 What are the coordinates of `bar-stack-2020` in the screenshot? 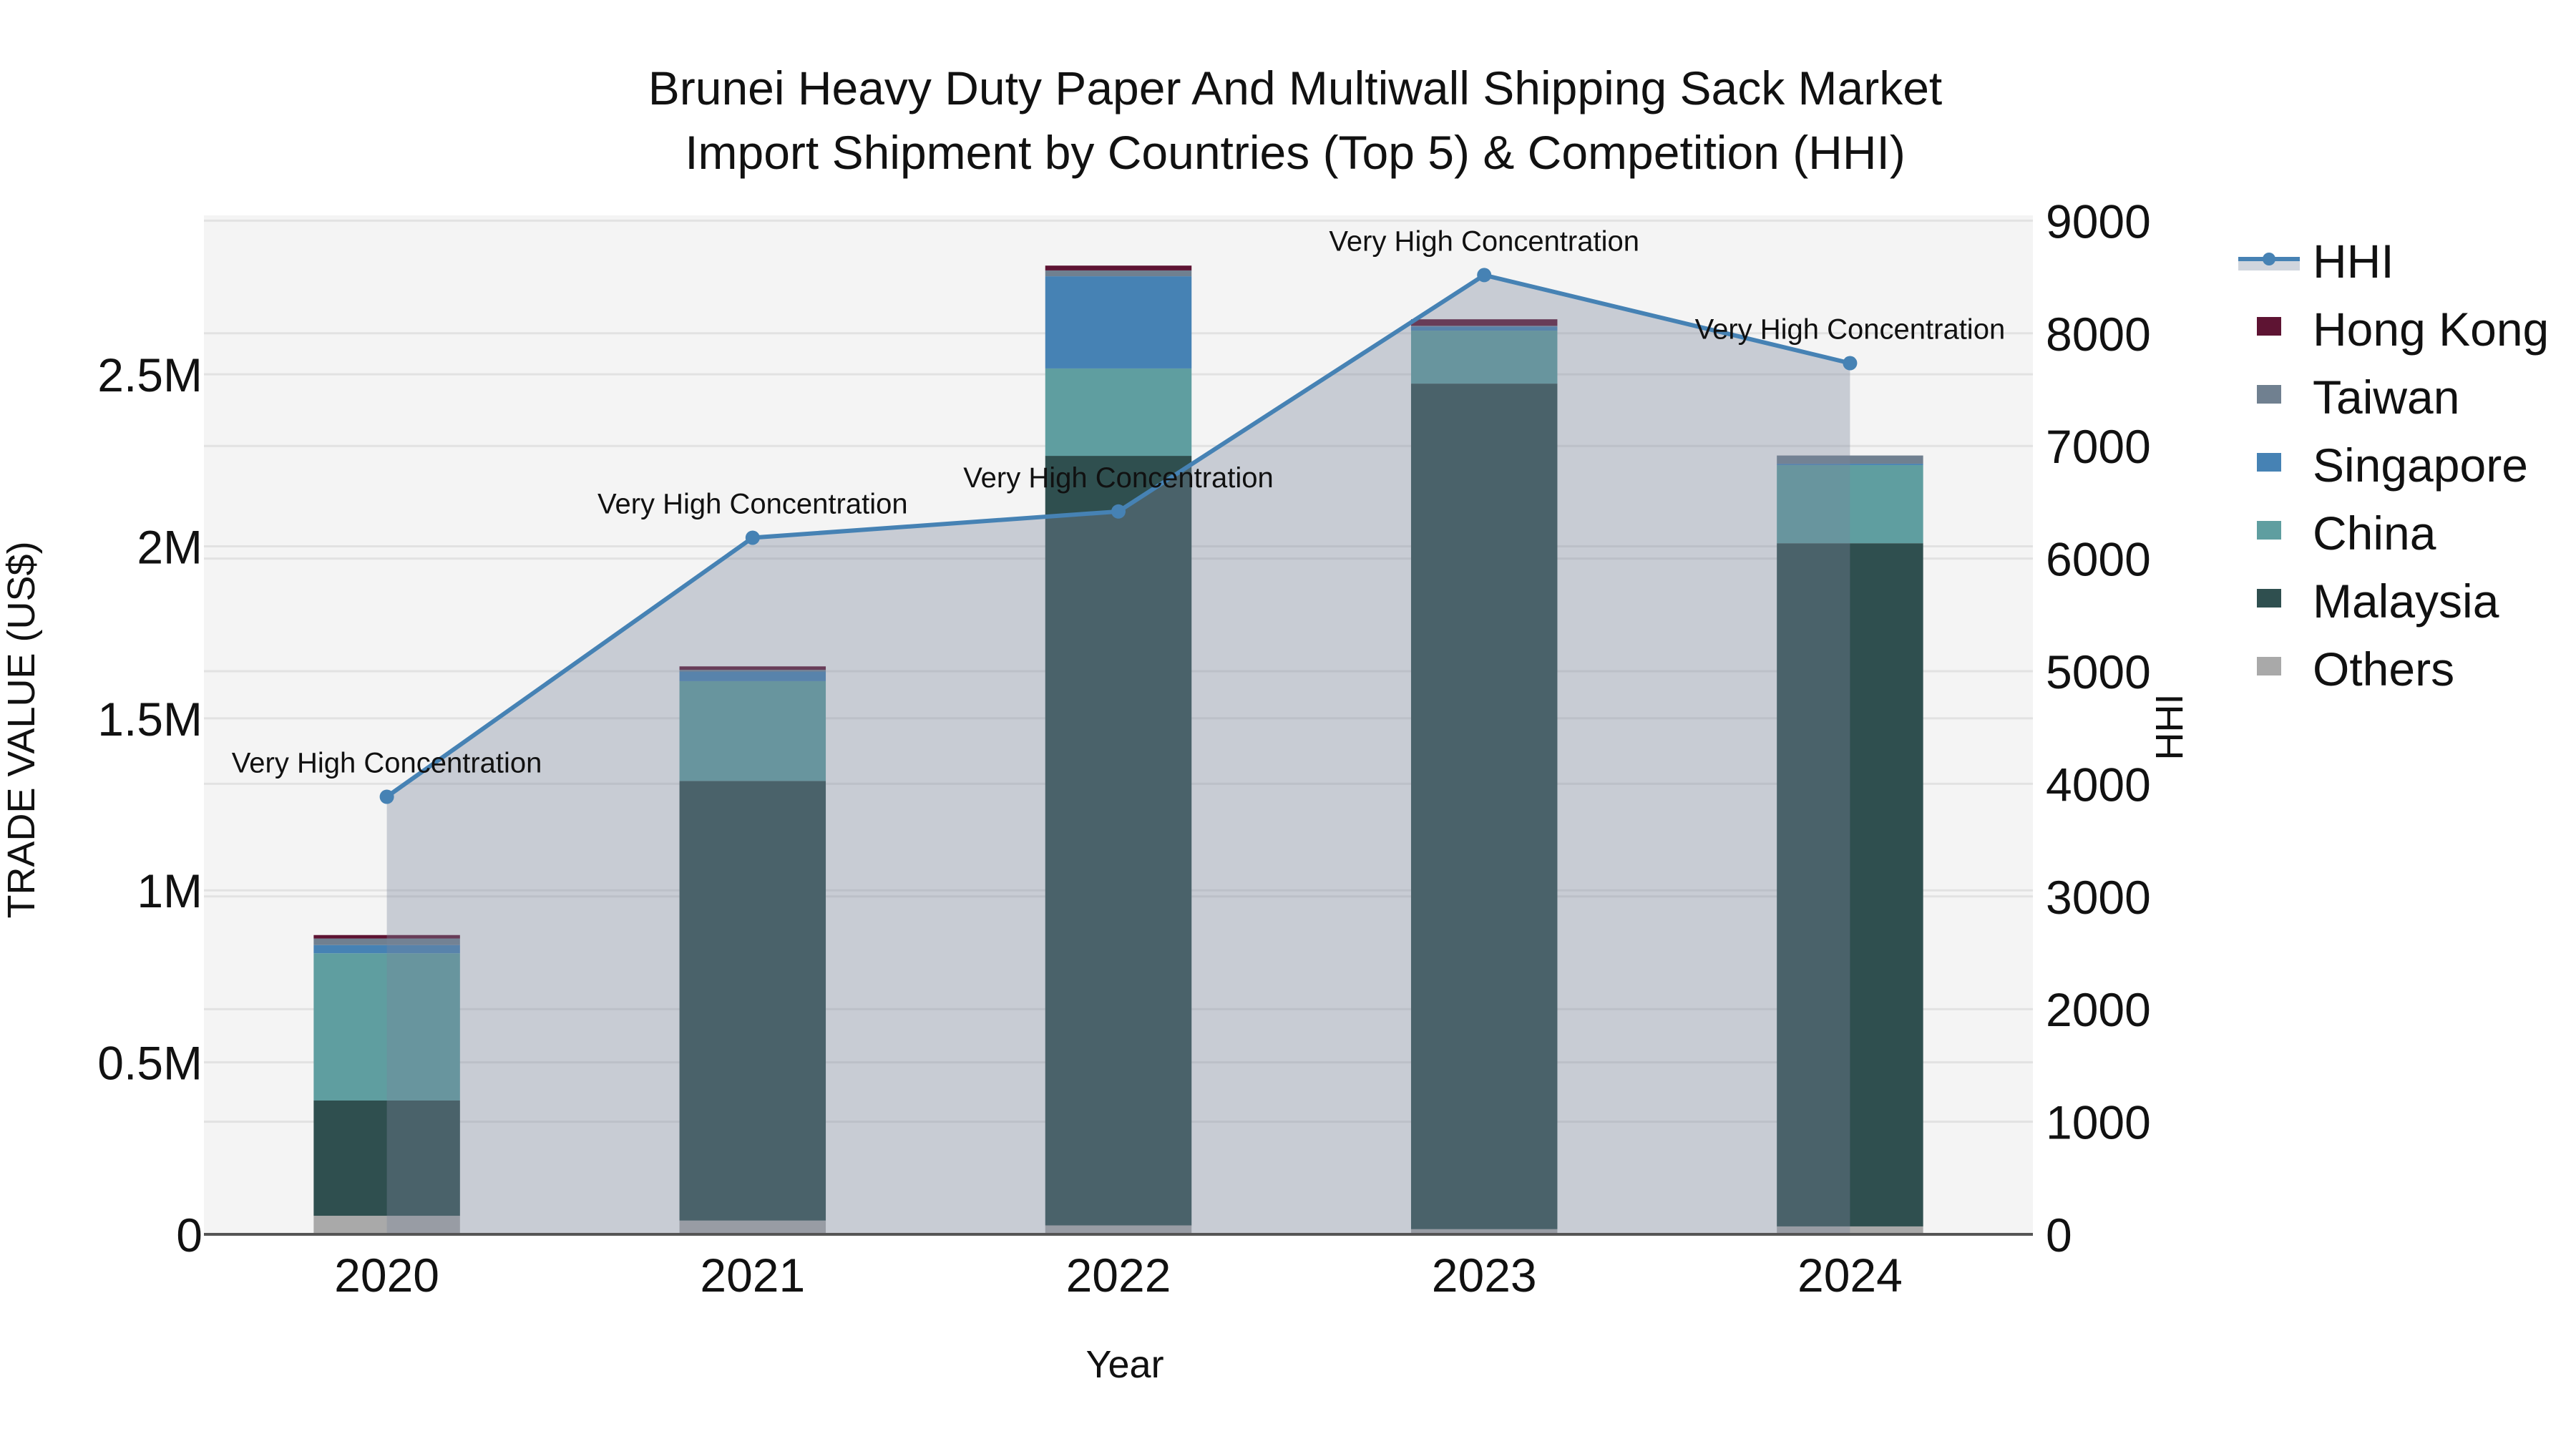 It's located at (386, 1084).